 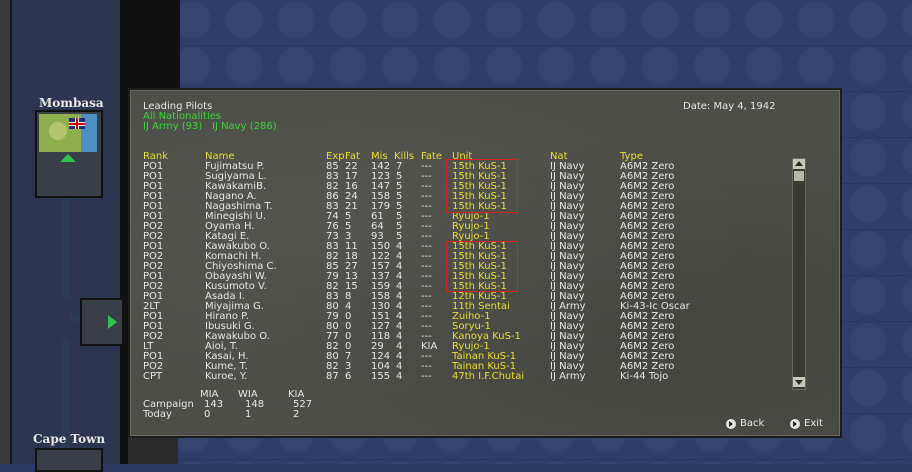 What do you see at coordinates (151, 306) in the screenshot?
I see `cell-rank: 2LT` at bounding box center [151, 306].